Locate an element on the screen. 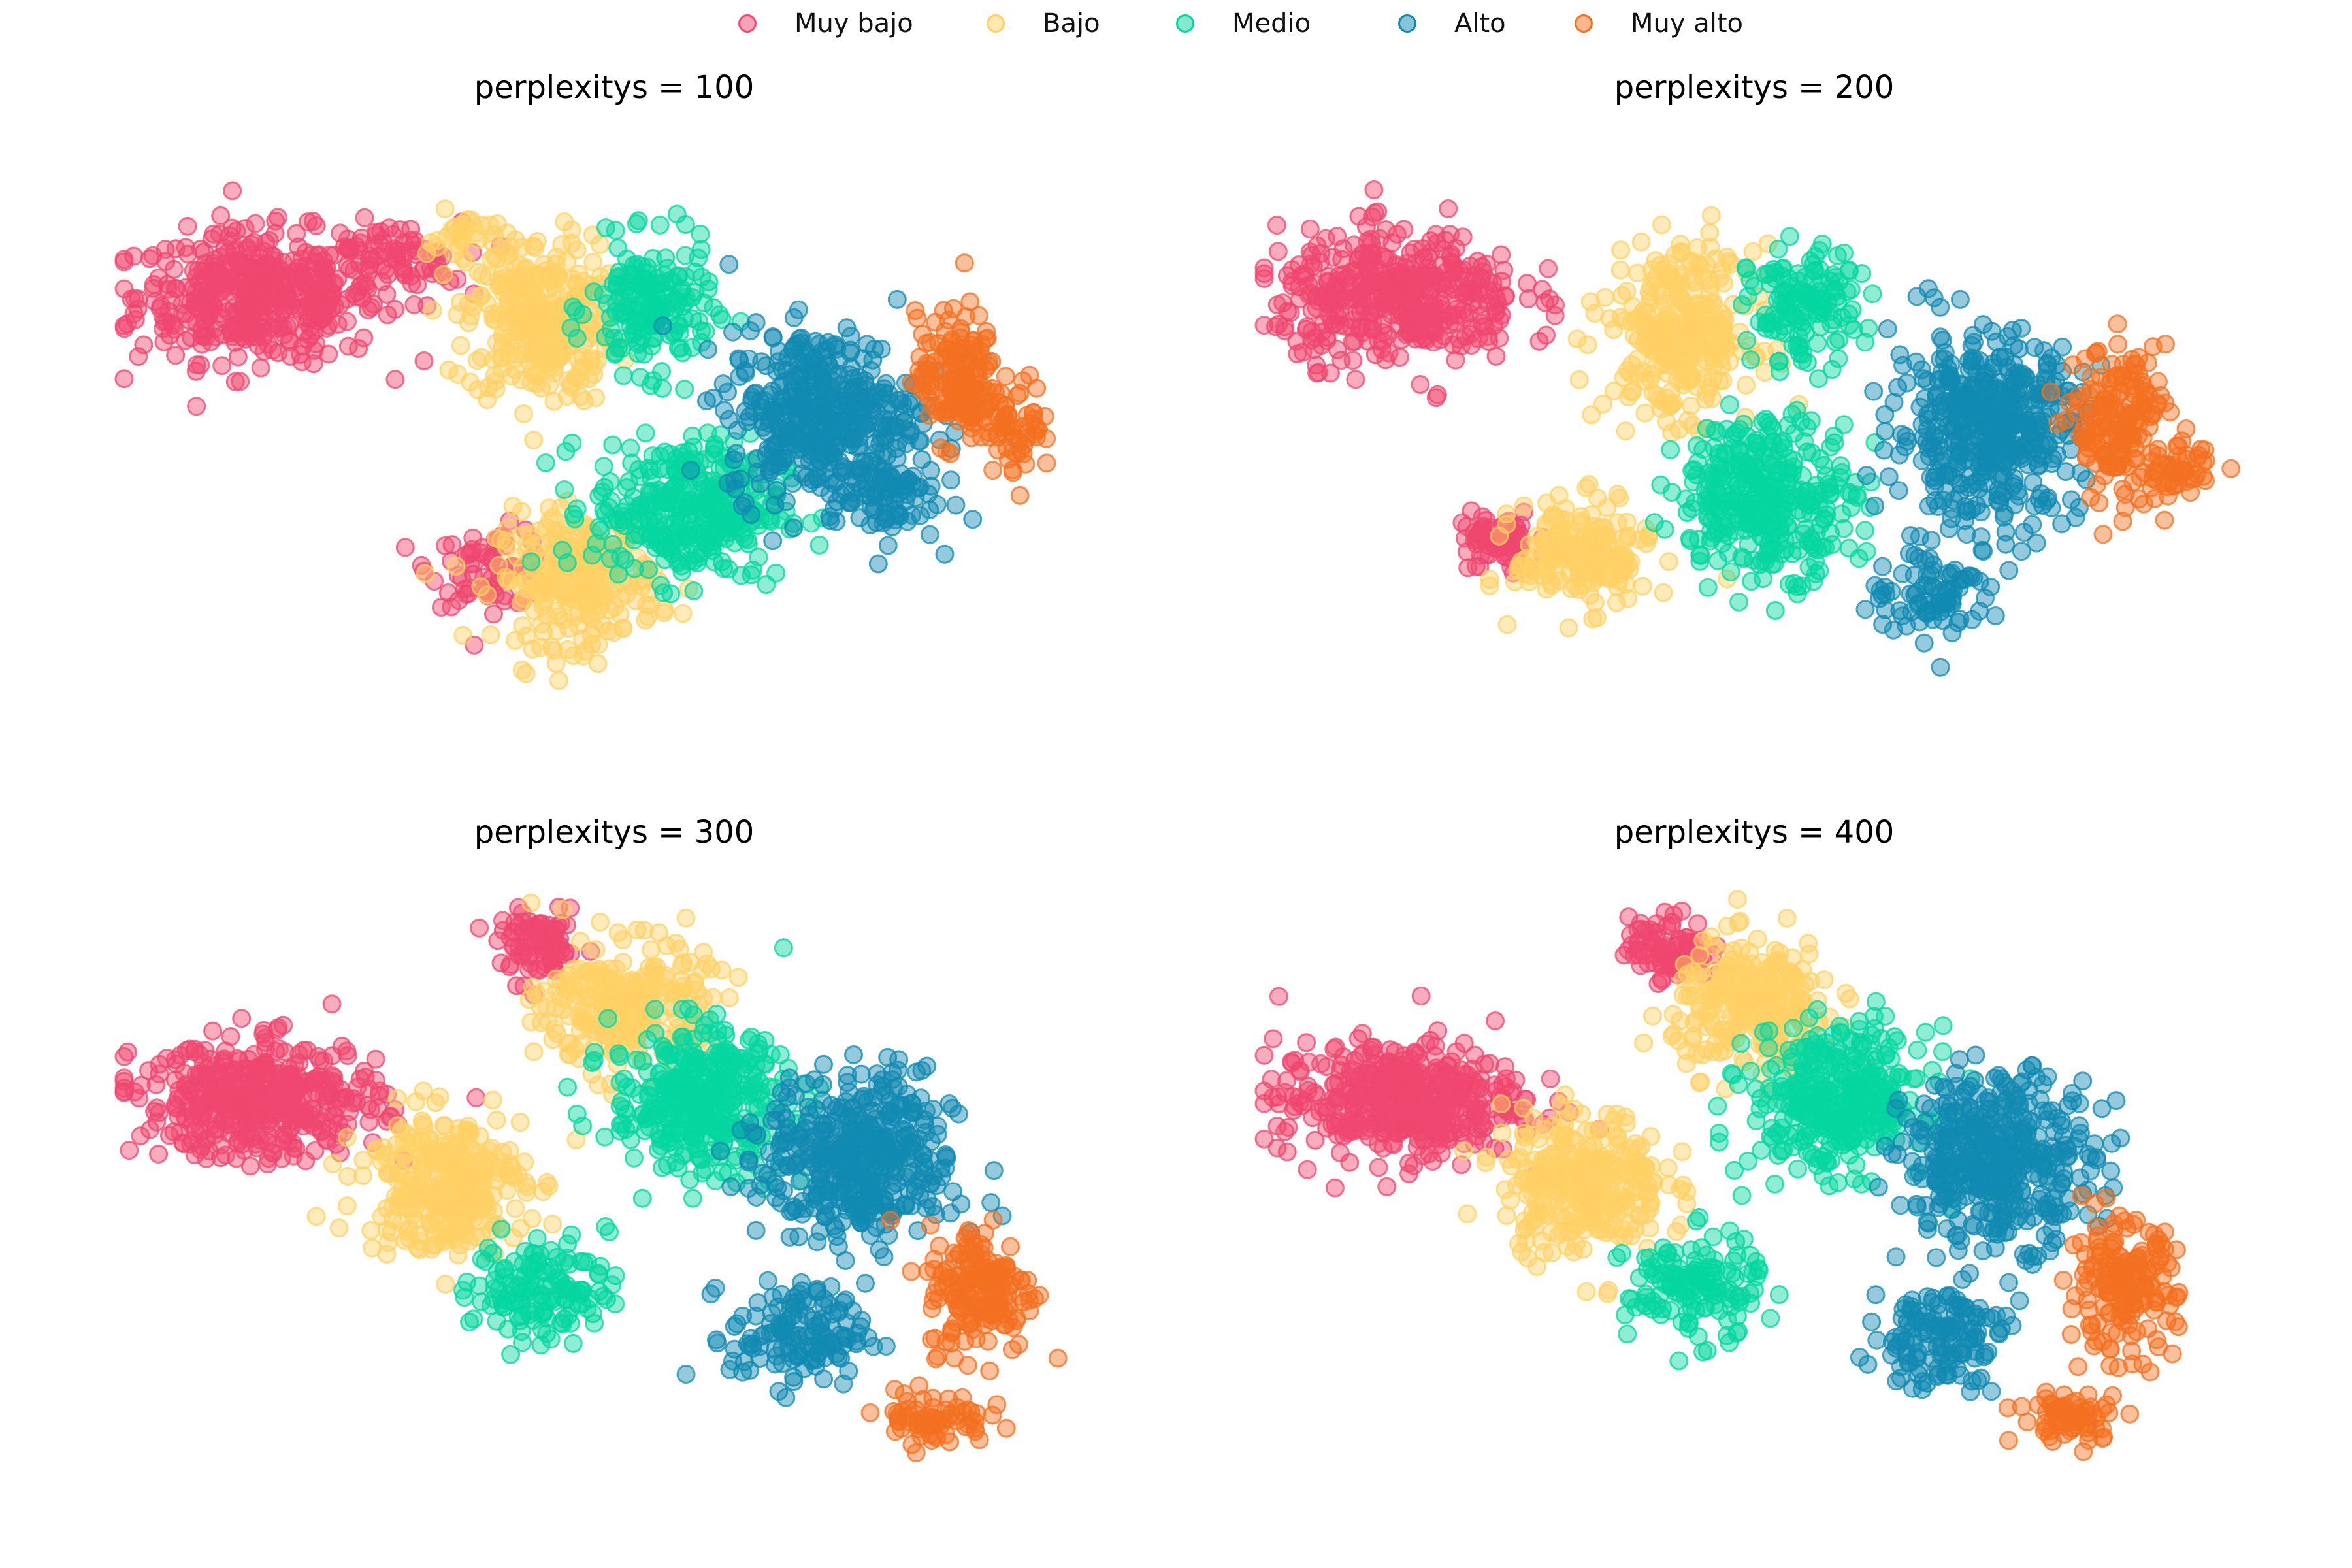 The height and width of the screenshot is (1568, 2352). legend-marker-icon is located at coordinates (1185, 23).